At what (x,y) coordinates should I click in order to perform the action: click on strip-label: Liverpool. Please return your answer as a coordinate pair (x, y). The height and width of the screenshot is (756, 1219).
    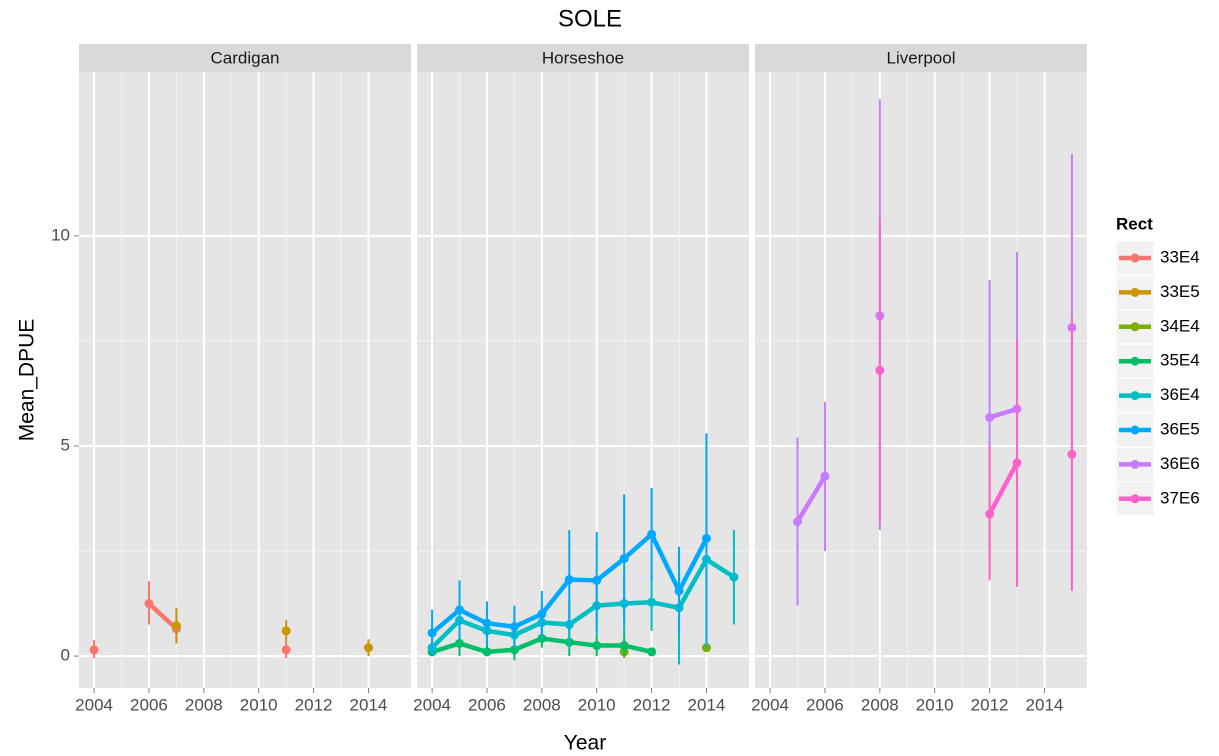
    Looking at the image, I should click on (921, 57).